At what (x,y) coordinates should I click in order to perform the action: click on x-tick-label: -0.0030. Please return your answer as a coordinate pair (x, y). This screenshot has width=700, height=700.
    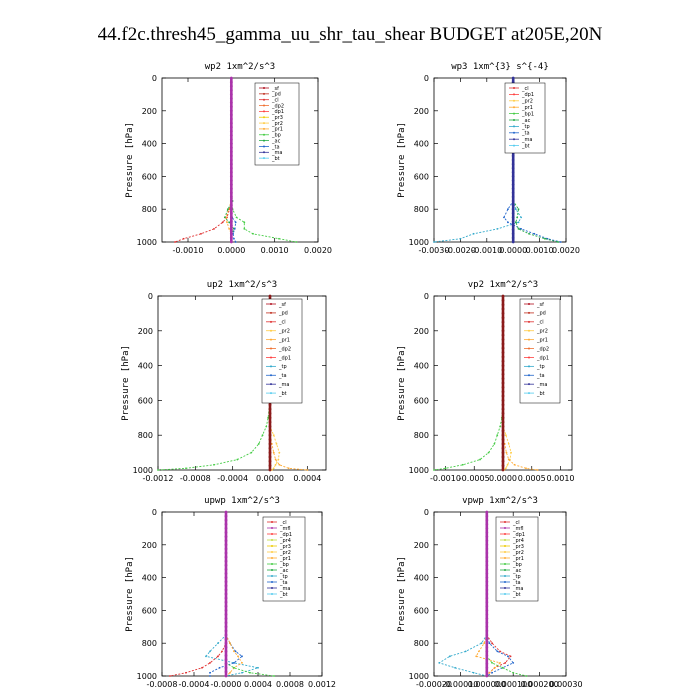
    Looking at the image, I should click on (434, 250).